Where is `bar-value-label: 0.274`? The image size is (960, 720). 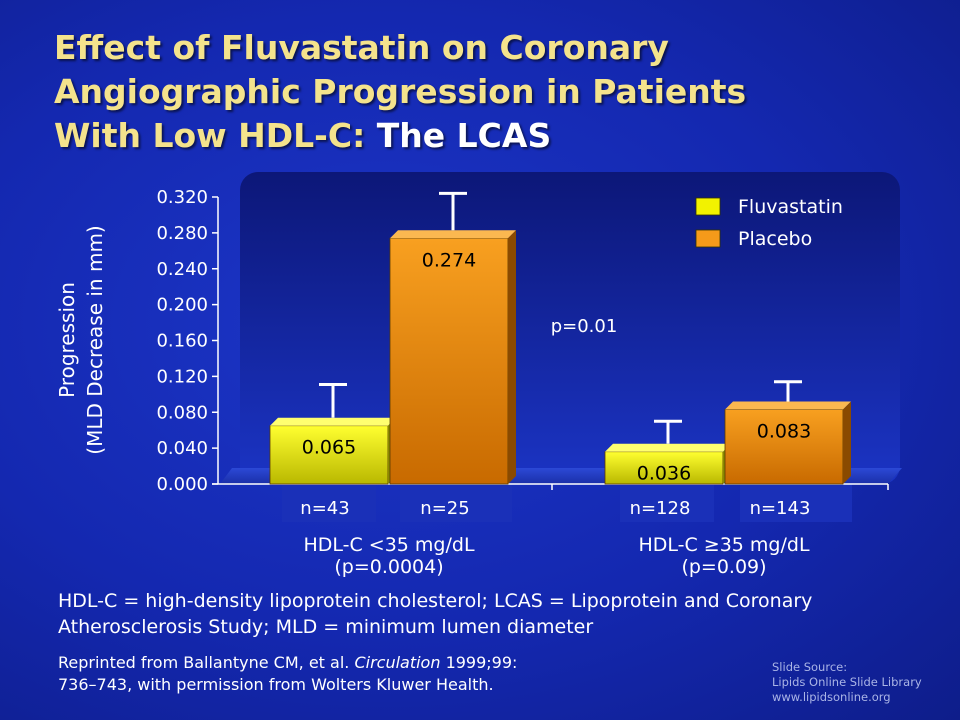
bar-value-label: 0.274 is located at coordinates (449, 260).